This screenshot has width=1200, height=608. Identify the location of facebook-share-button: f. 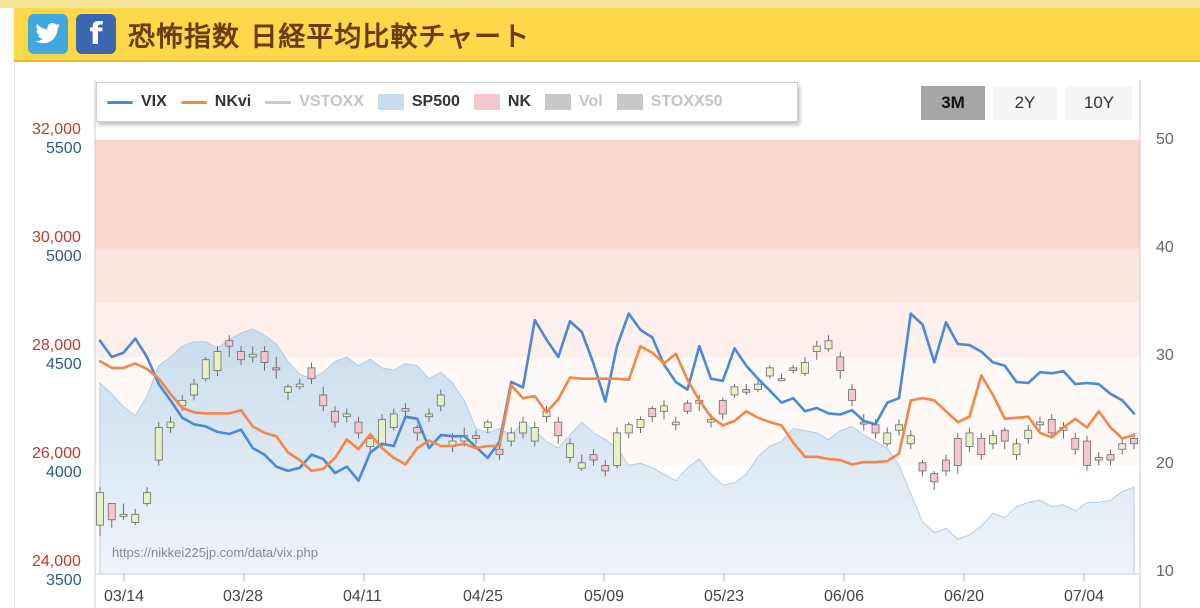
(96, 34).